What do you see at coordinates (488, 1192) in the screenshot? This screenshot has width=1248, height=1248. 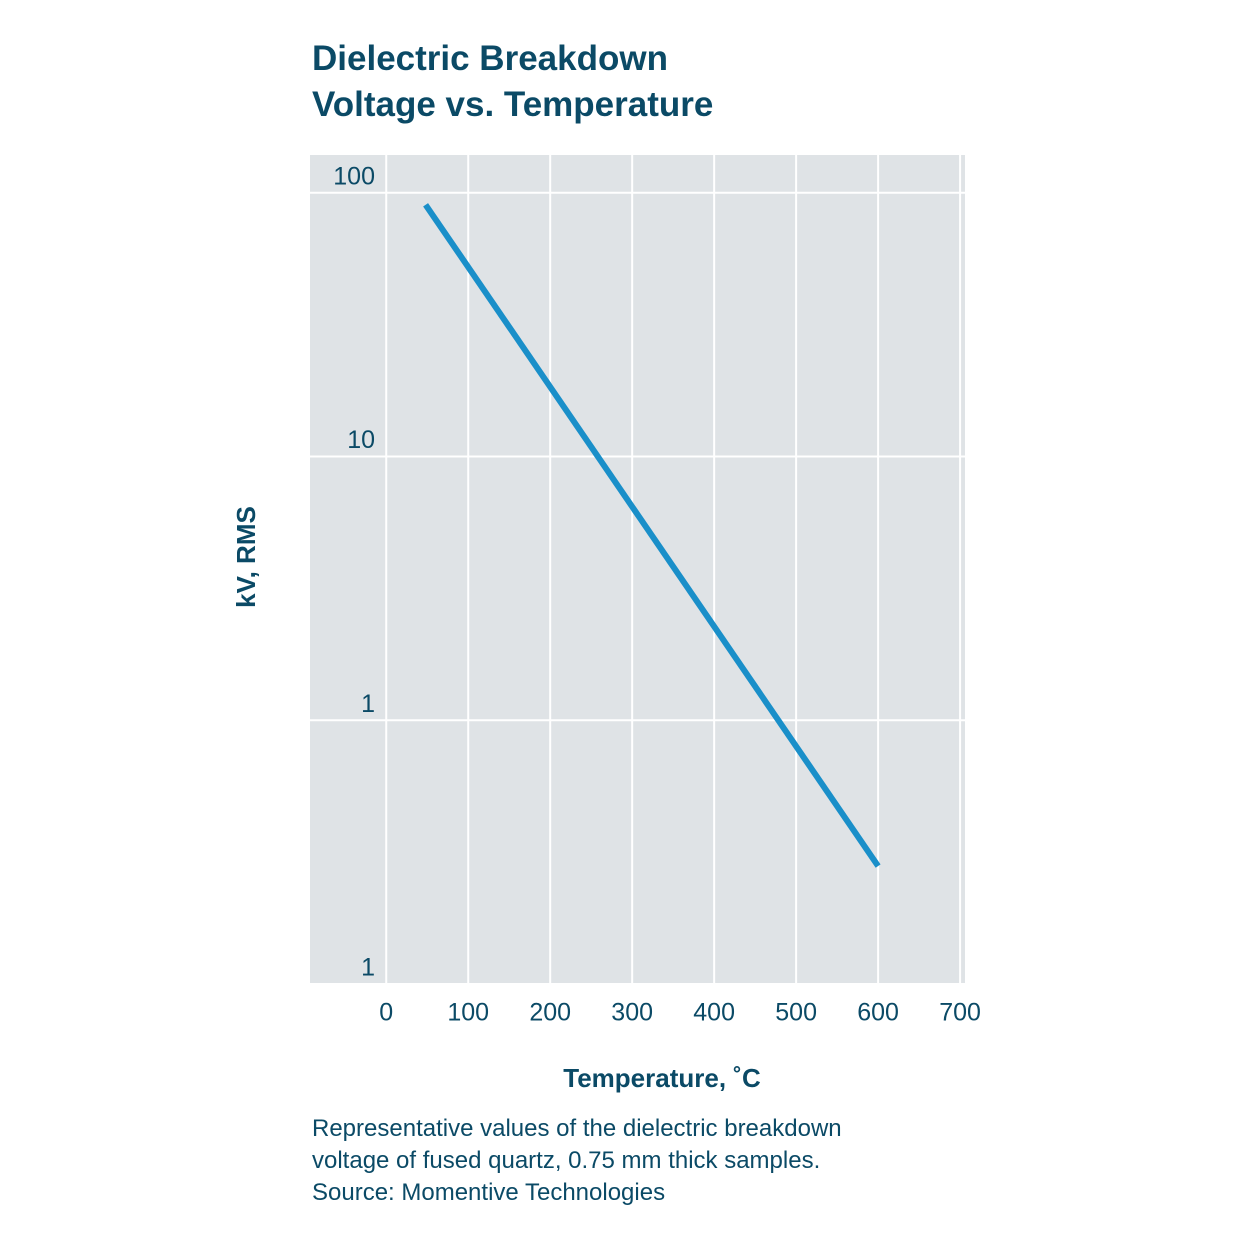 I see `caption: Source: Momentive Technologies` at bounding box center [488, 1192].